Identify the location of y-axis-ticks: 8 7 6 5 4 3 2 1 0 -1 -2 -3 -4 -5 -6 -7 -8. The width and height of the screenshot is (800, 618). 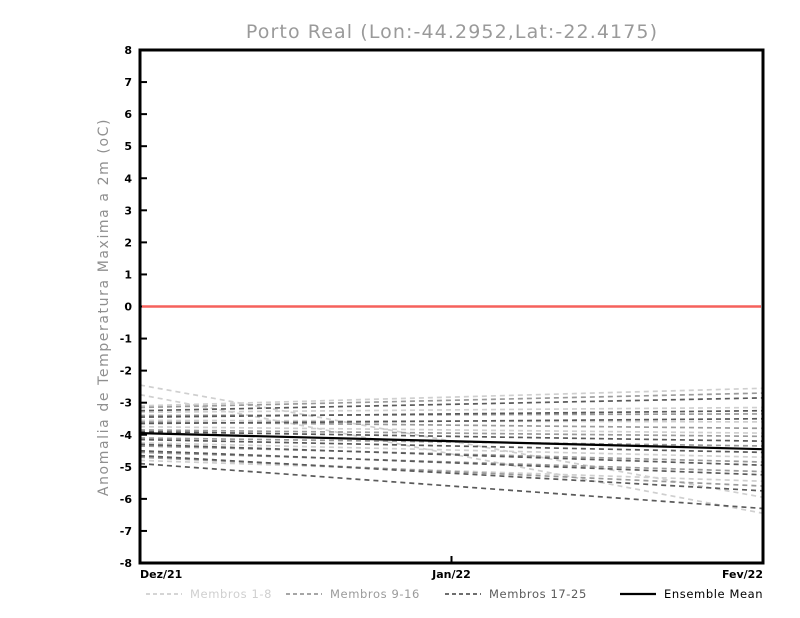
(133, 307).